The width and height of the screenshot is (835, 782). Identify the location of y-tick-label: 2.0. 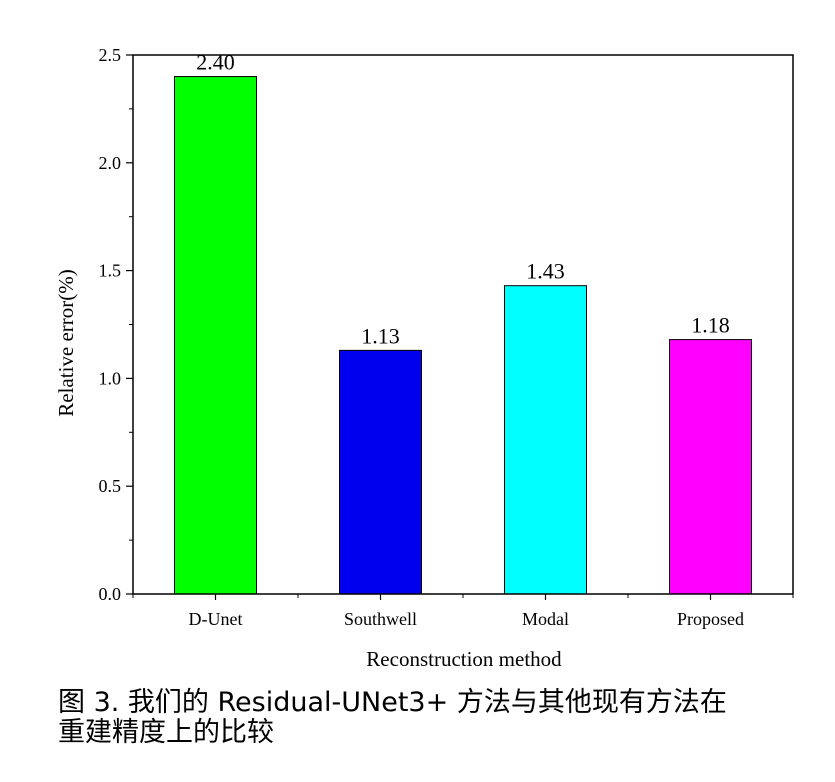
(110, 163).